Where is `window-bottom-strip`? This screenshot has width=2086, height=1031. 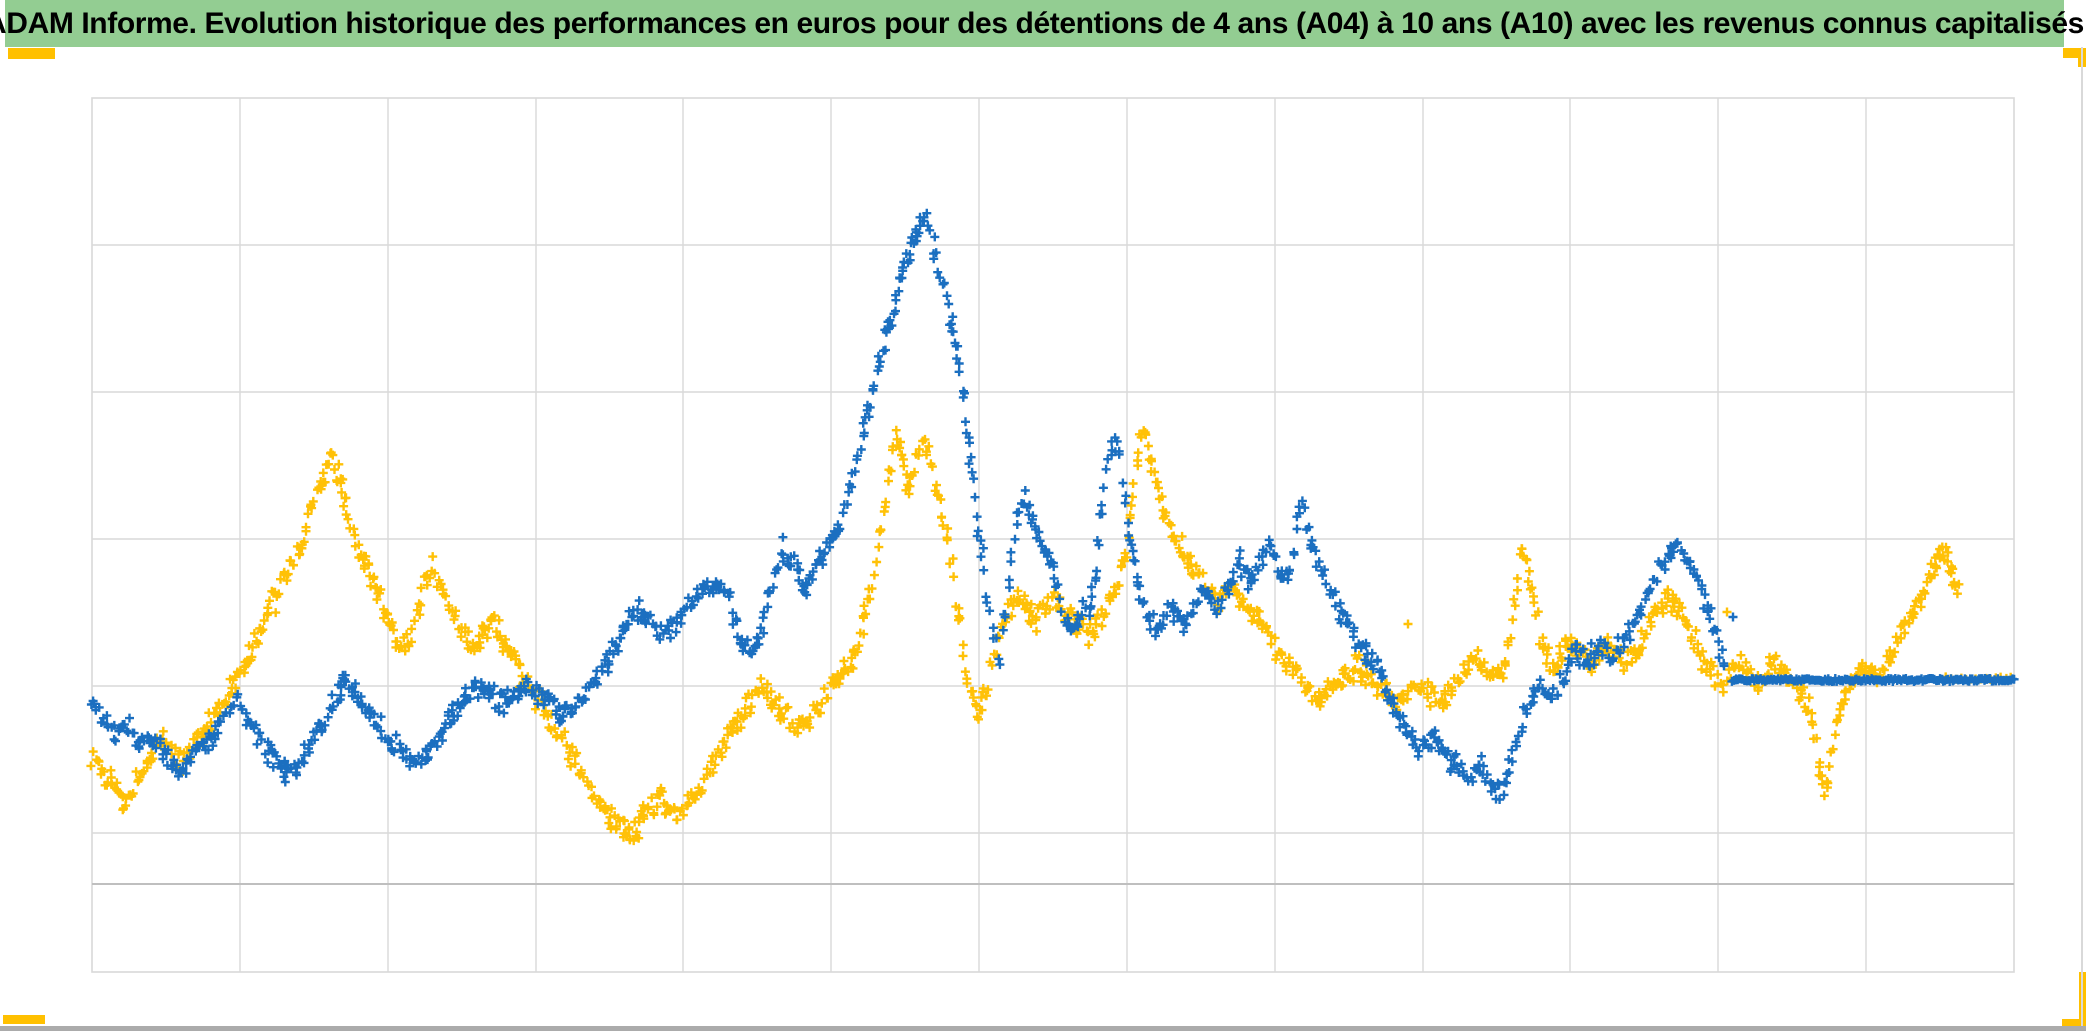 window-bottom-strip is located at coordinates (1043, 1028).